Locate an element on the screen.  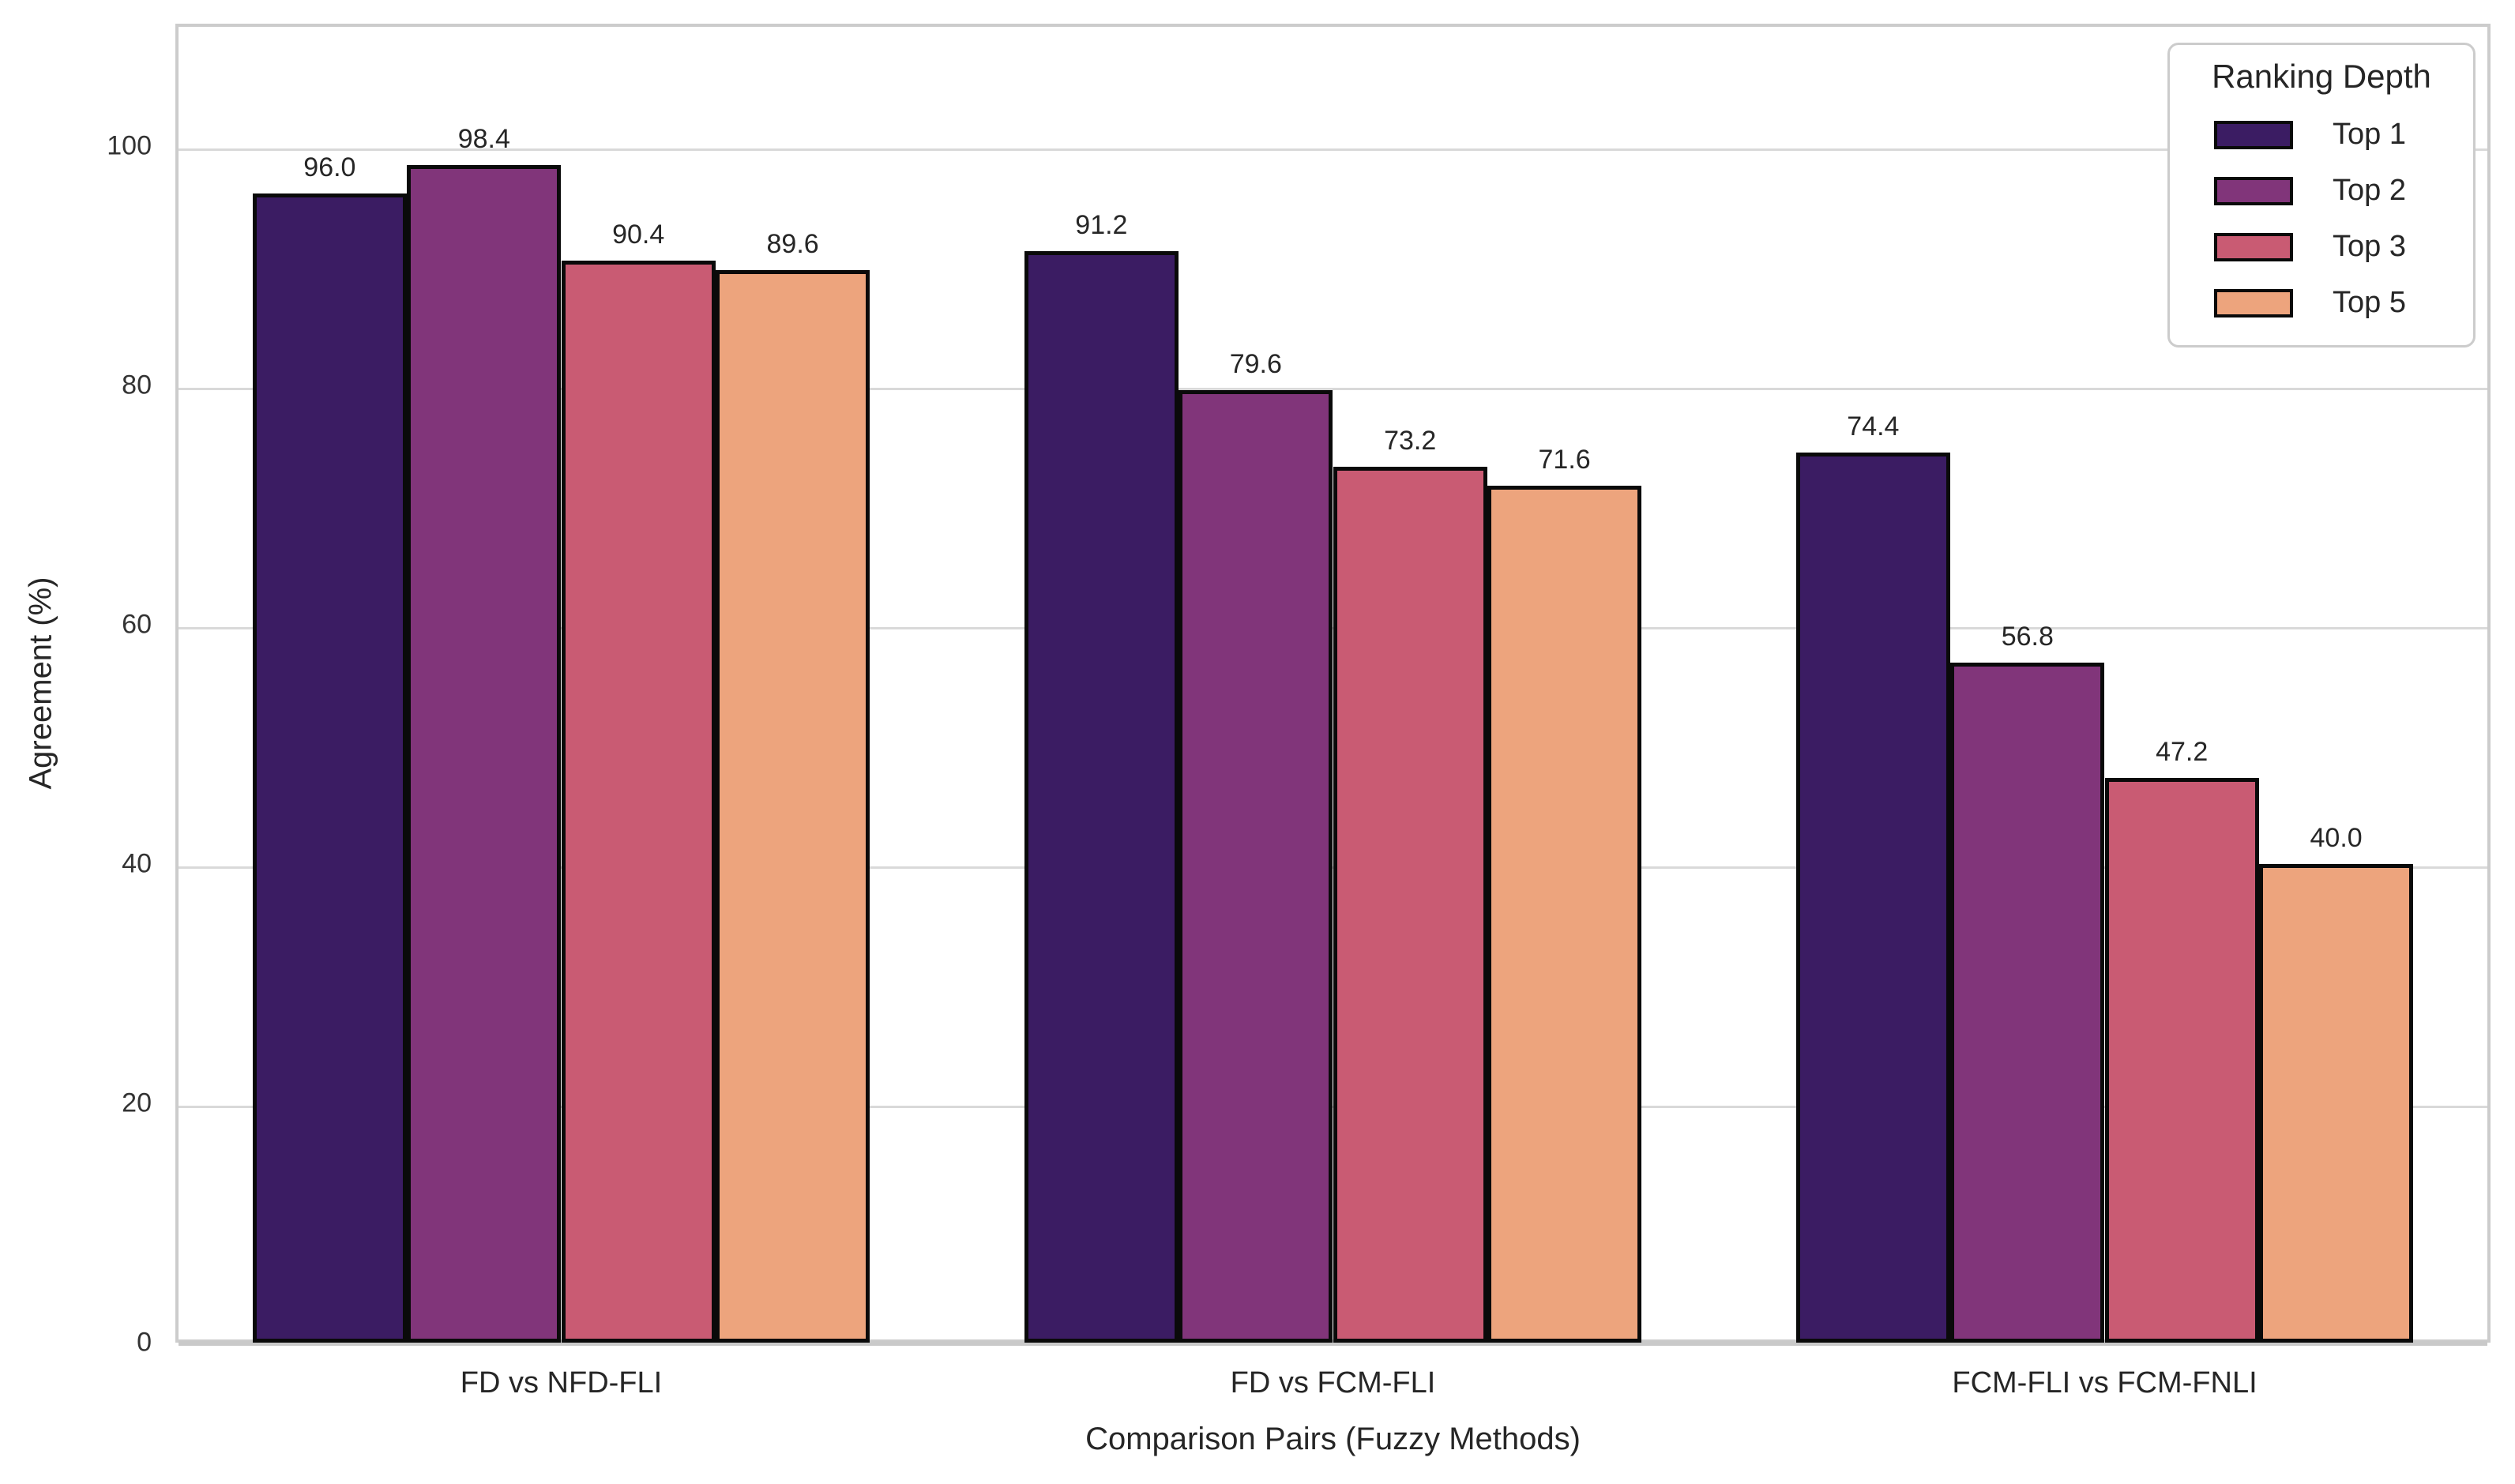
bar-top3-cat3 is located at coordinates (2181, 1060).